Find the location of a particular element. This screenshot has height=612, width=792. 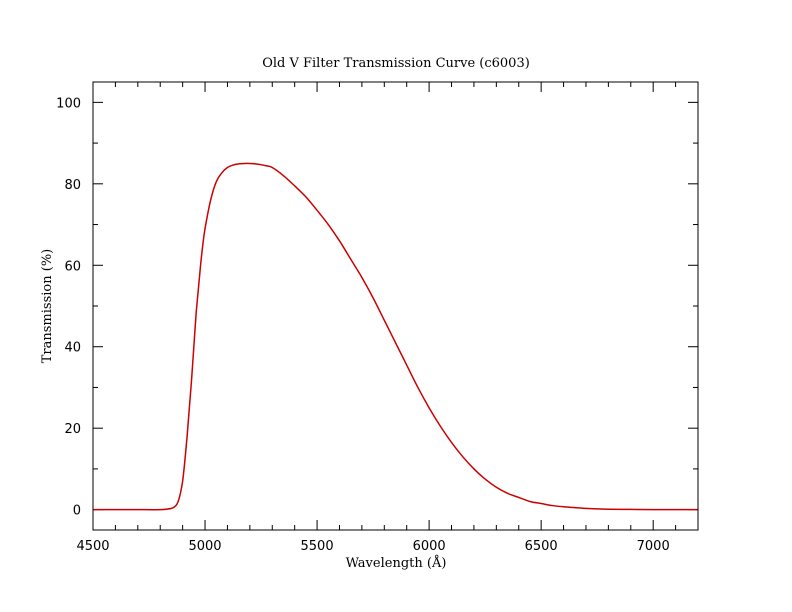

y-tick-label: 40 is located at coordinates (72, 348).